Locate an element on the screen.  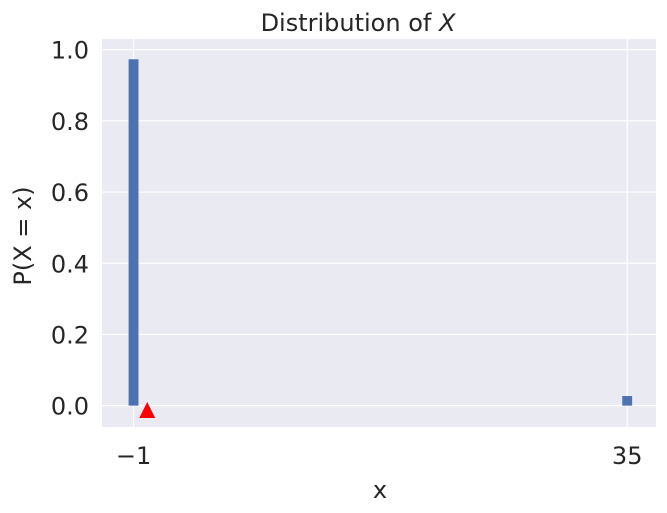
y-tick-labels: 0.0 0.2 0.4 0.6 0.8 1.0 is located at coordinates (70, 229).